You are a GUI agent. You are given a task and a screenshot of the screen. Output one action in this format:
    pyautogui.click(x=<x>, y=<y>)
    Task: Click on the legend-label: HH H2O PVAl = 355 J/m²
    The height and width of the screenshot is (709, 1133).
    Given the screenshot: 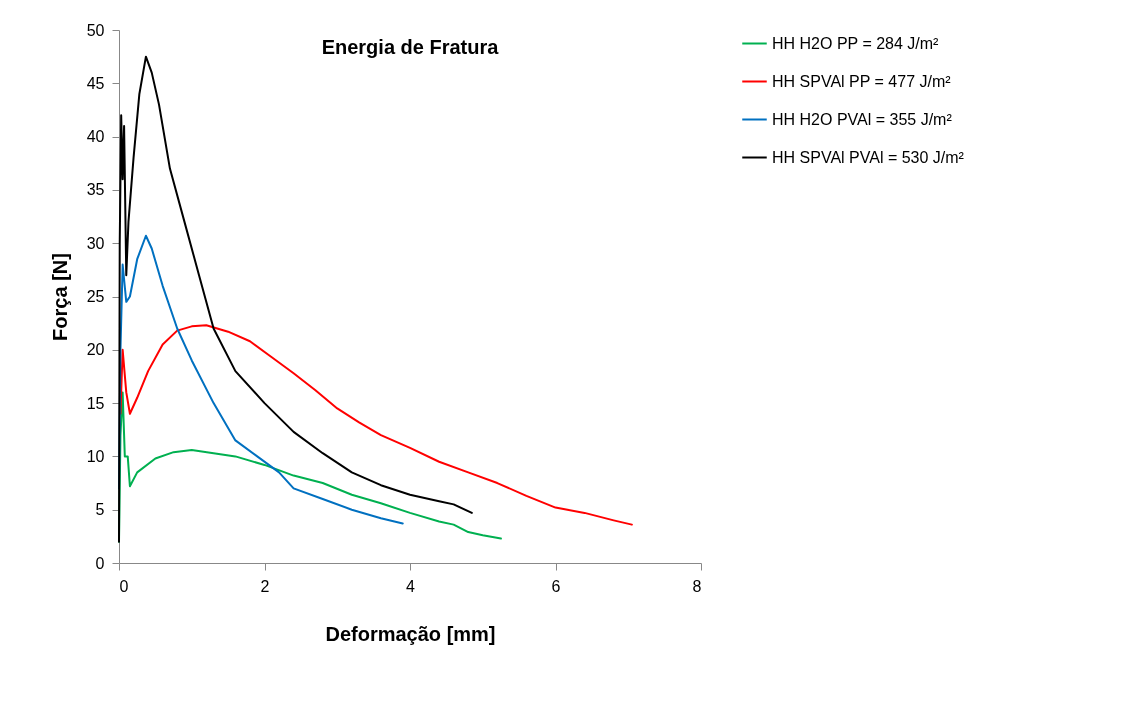 What is the action you would take?
    pyautogui.click(x=862, y=119)
    